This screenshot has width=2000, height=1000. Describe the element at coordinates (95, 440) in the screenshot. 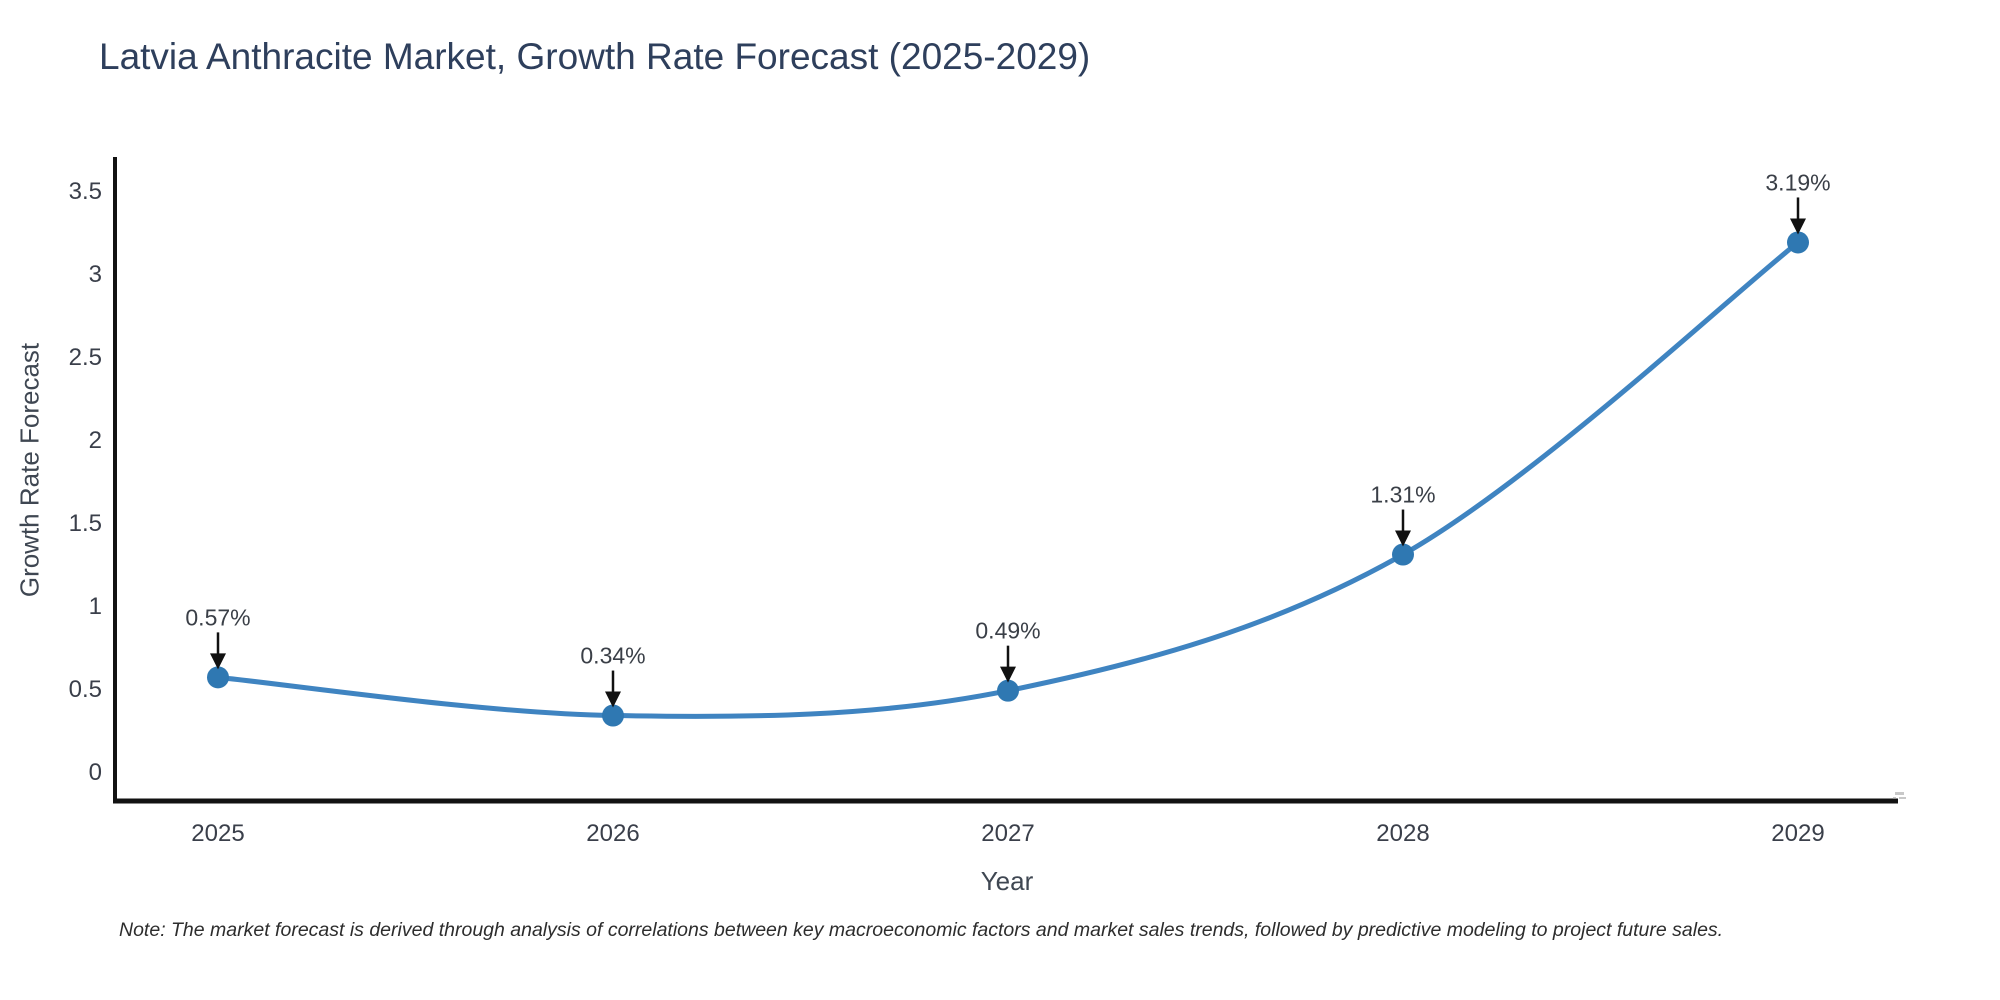

I see `y-tick-label: 2` at that location.